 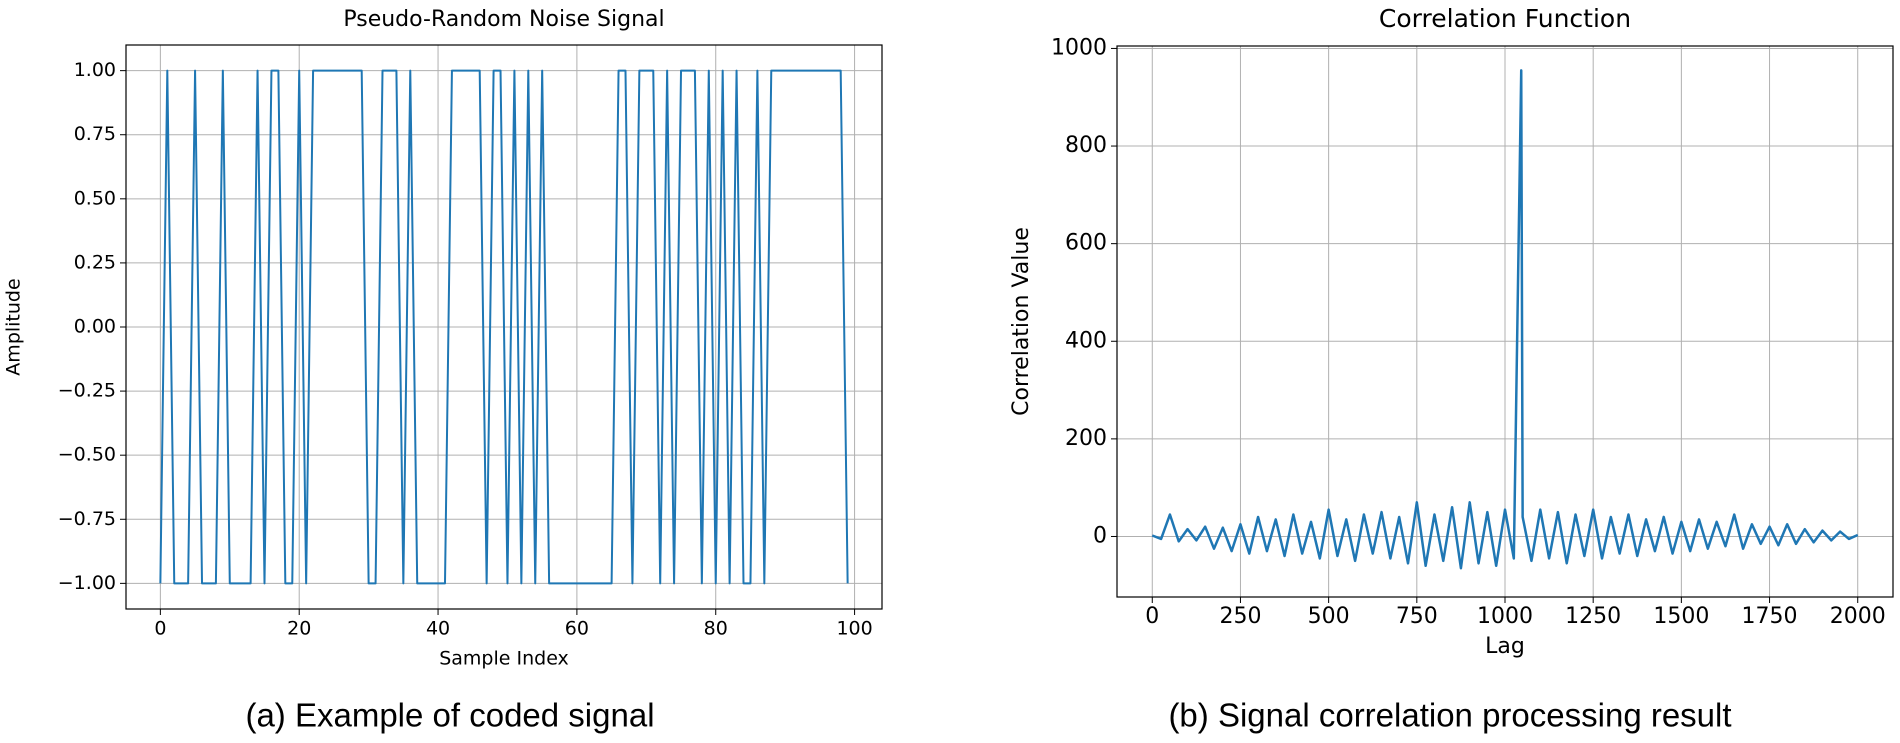 What do you see at coordinates (95, 70) in the screenshot?
I see `y-tick-label: 1.00` at bounding box center [95, 70].